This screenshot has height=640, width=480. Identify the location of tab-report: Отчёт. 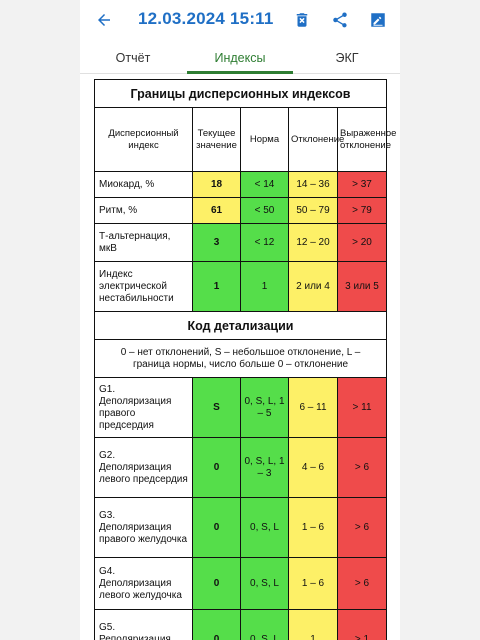
(133, 57).